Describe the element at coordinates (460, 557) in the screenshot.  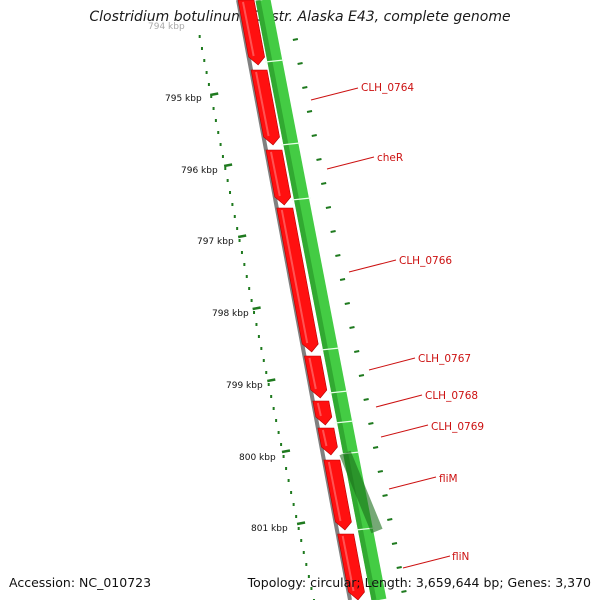
I see `gene-label-flin: fliN` at that location.